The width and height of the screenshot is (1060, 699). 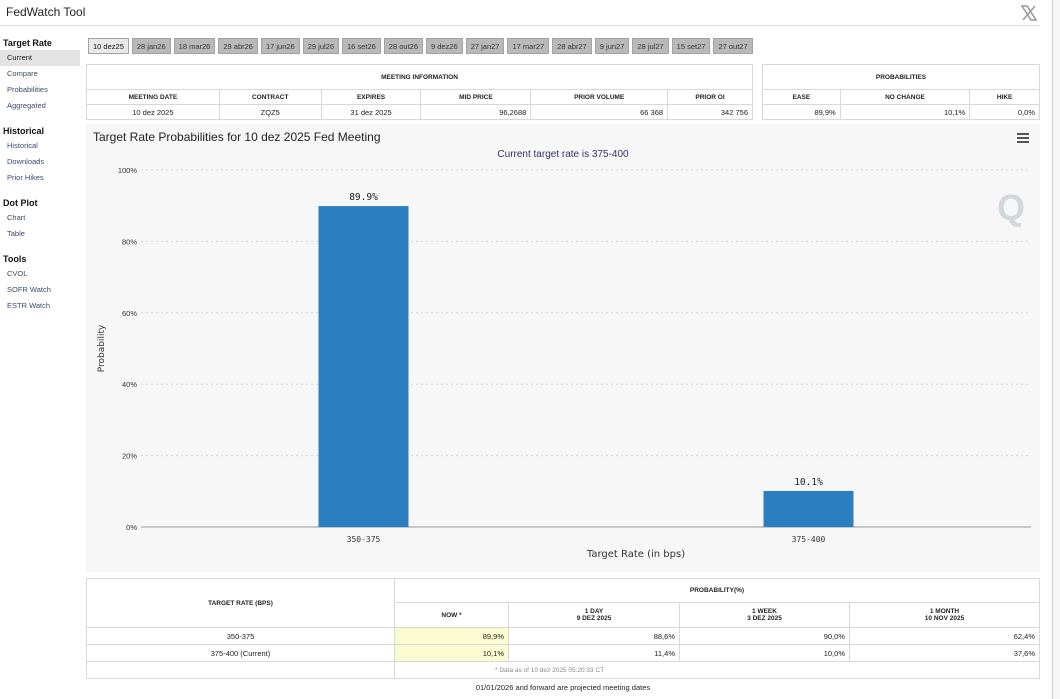 I want to click on tab-10-dez25: 10 dez25, so click(x=108, y=46).